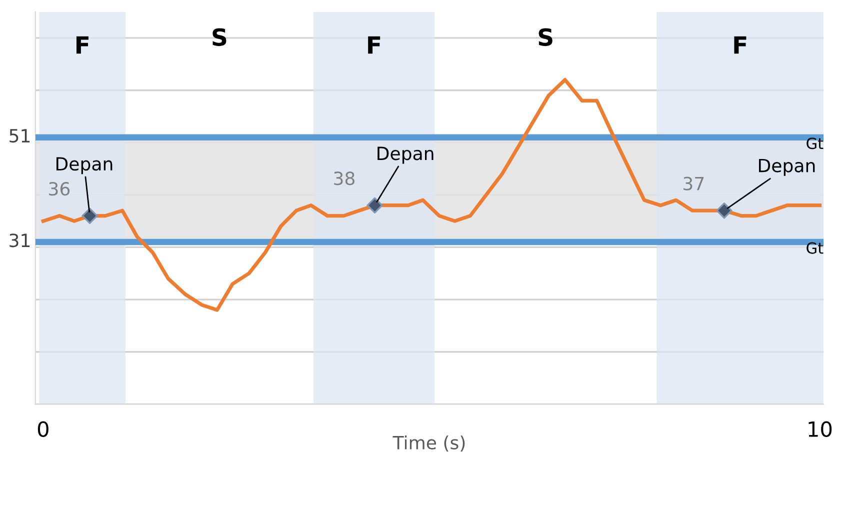 Image resolution: width=843 pixels, height=511 pixels. Describe the element at coordinates (428, 443) in the screenshot. I see `x-axis-title: Time (s)` at that location.